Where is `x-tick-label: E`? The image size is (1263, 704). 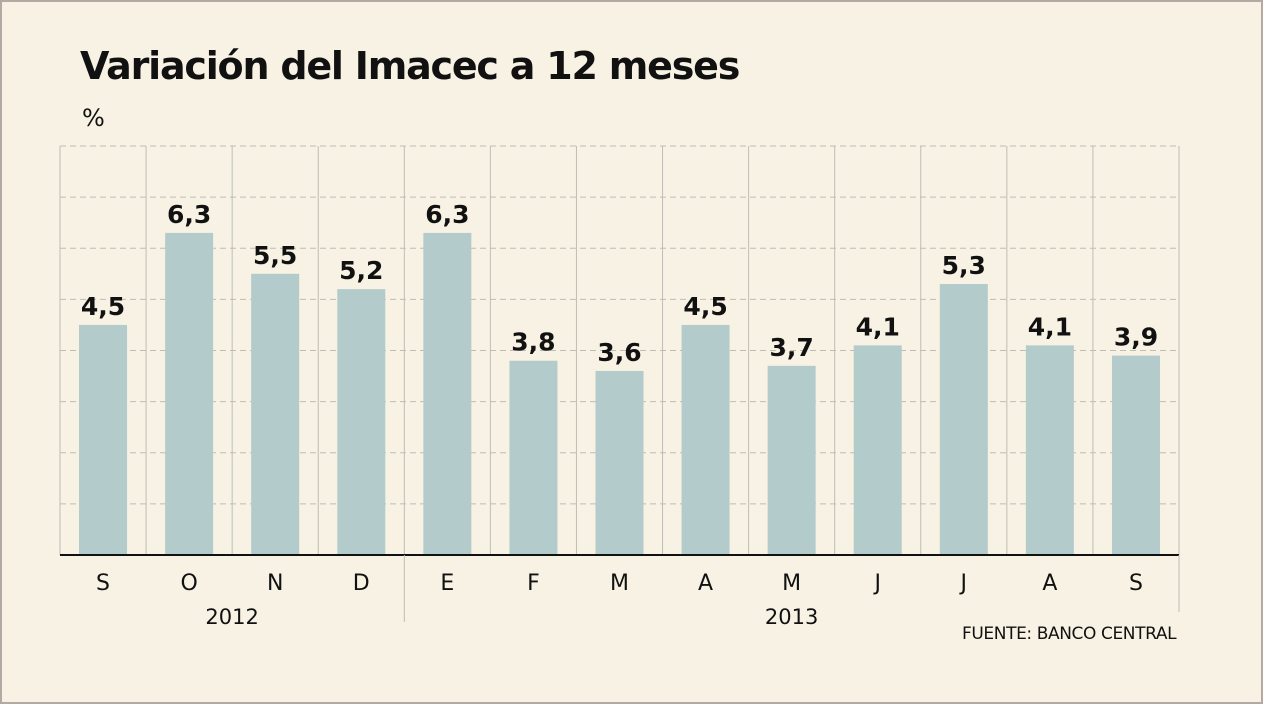 x-tick-label: E is located at coordinates (447, 583).